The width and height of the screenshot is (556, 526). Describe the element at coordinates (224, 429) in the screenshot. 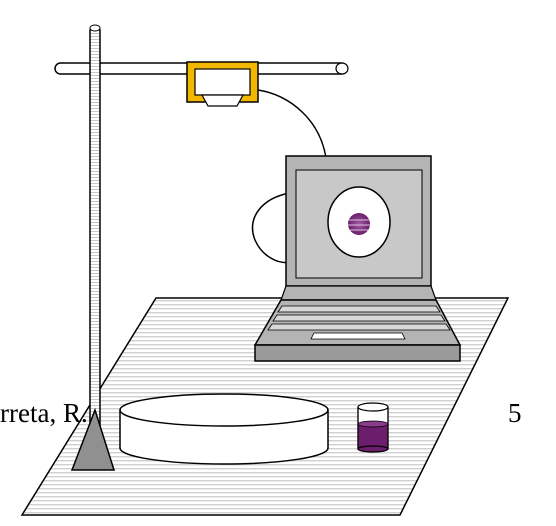

I see `petri-dish-icon` at that location.